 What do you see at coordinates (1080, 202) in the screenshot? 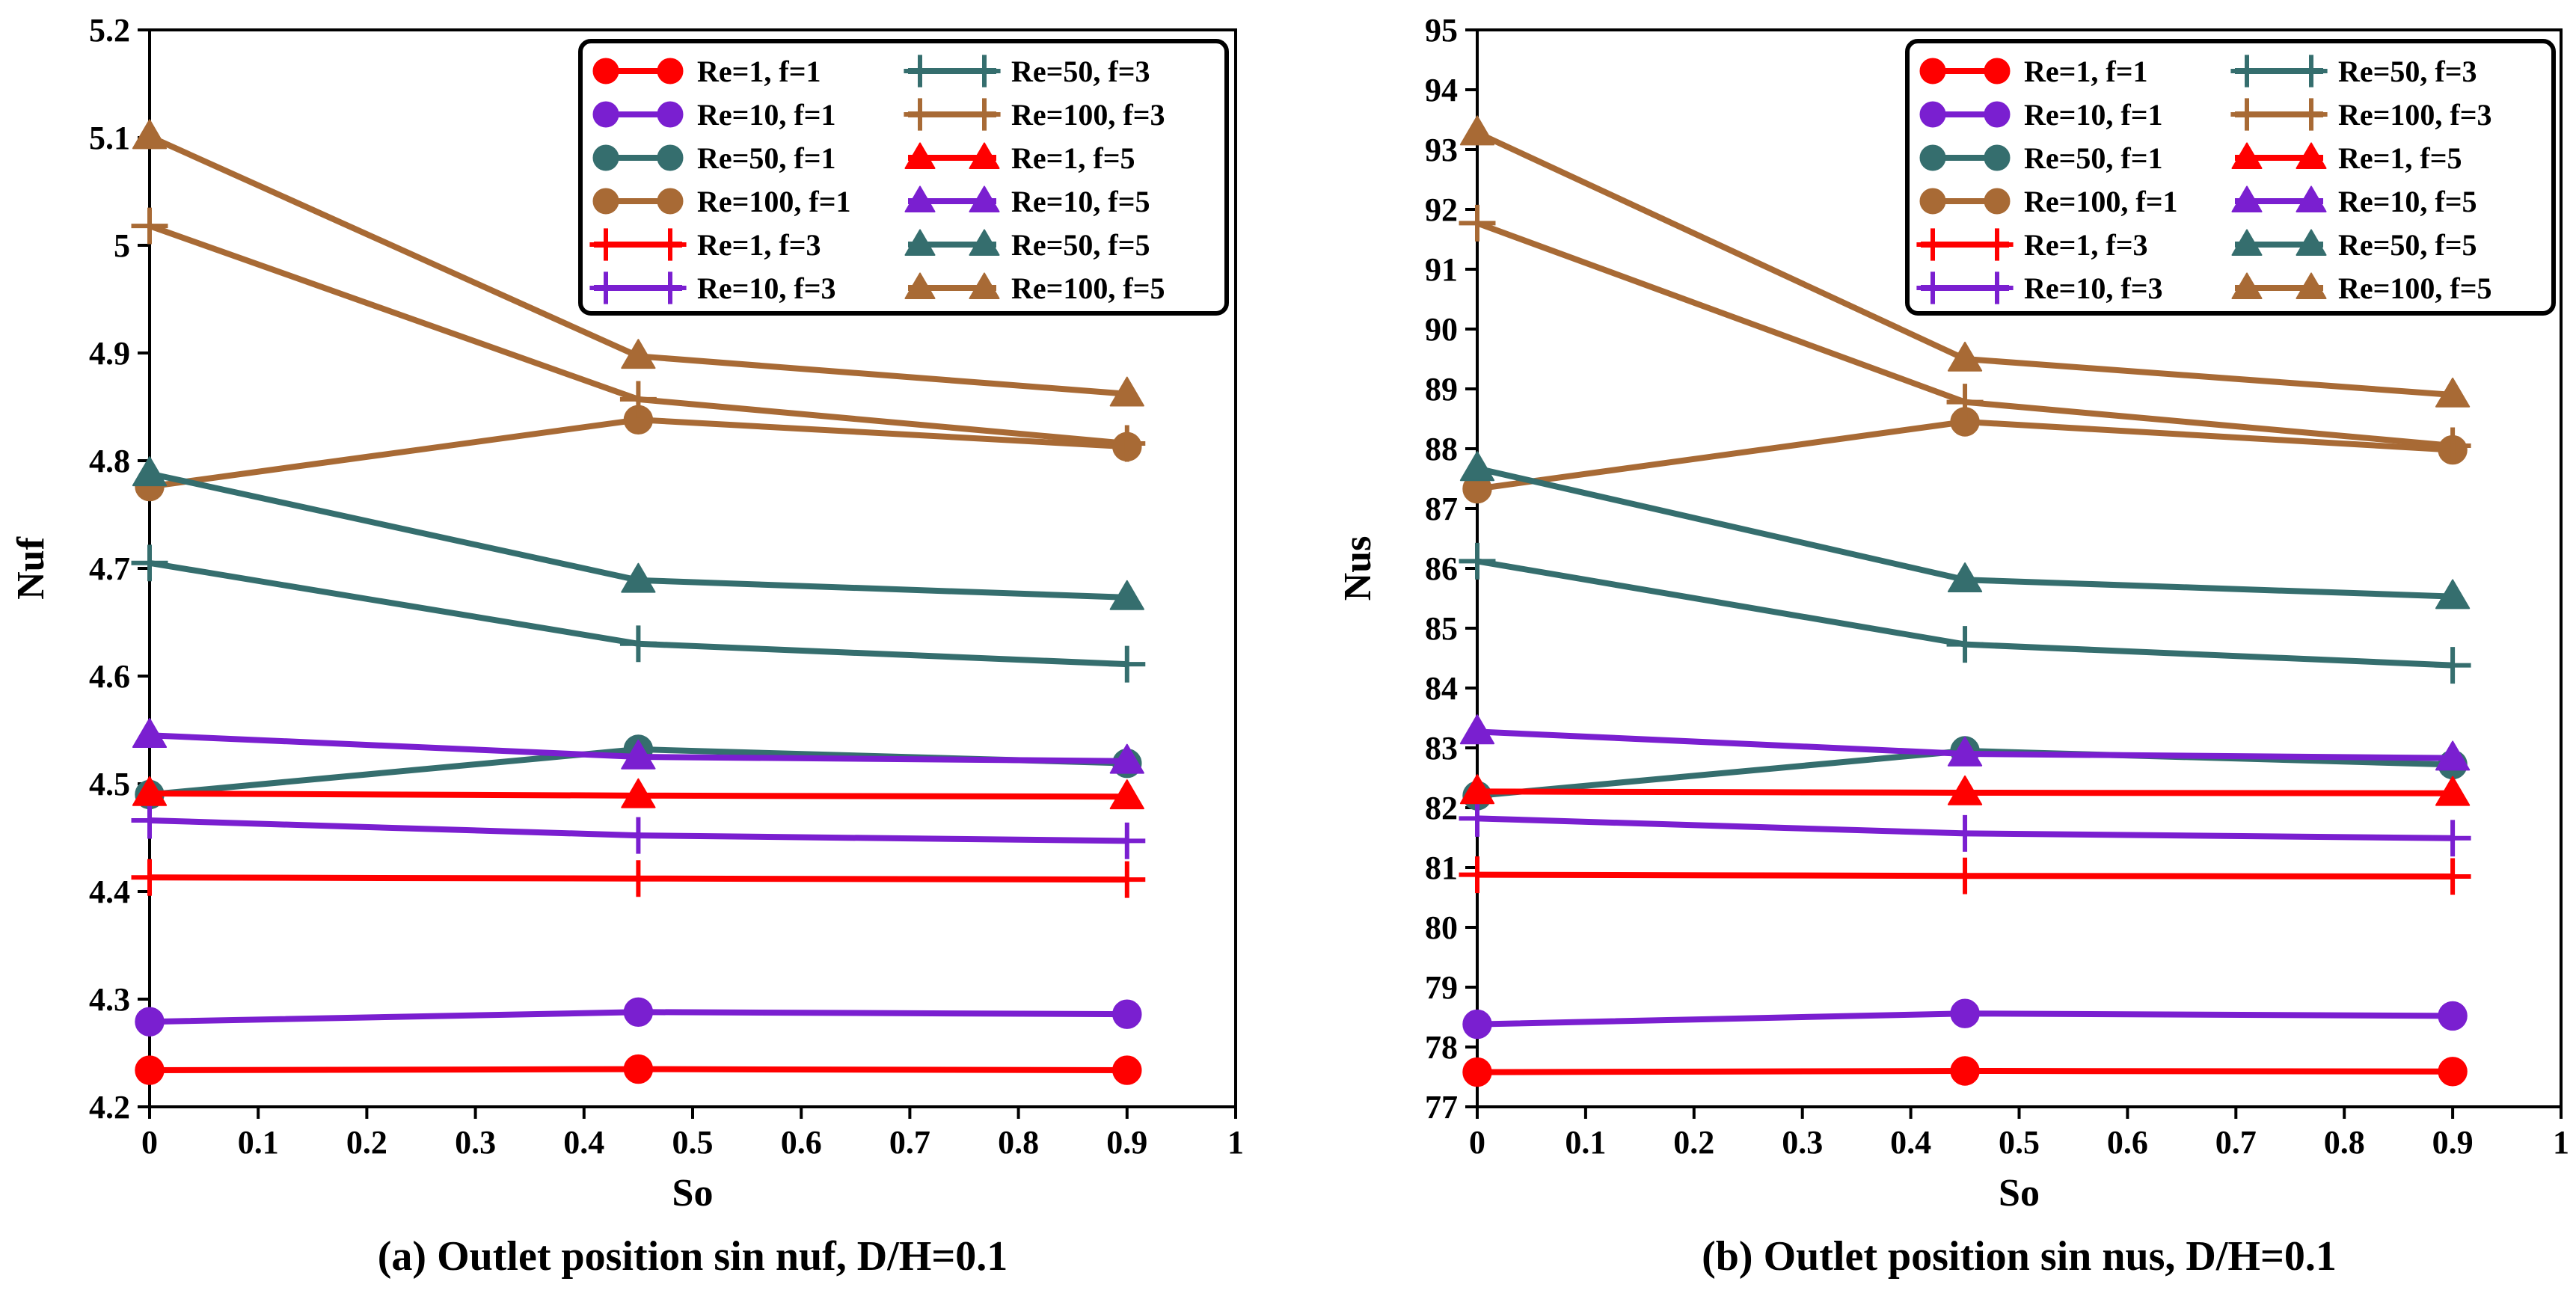
I see `chart-a-legend-label: Re=10, f=5` at bounding box center [1080, 202].